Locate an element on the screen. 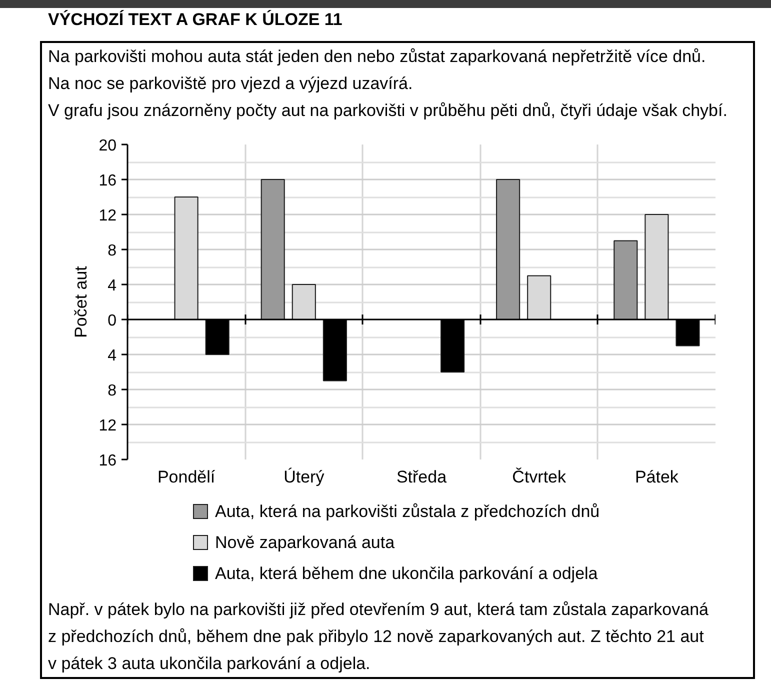 The height and width of the screenshot is (685, 771). chart-subtitle: Na parkovišti mohou auta stát jeden den nebo zůstat zaparkovaná nepřetržitě více dnů. Na noc se parkoviště pro vjezd a výjezd uzavírá. V grafu jsou znázorněny počty aut na parkovišti v průběhu pěti dnů, čtyři údaje však chybí. is located at coordinates (388, 84).